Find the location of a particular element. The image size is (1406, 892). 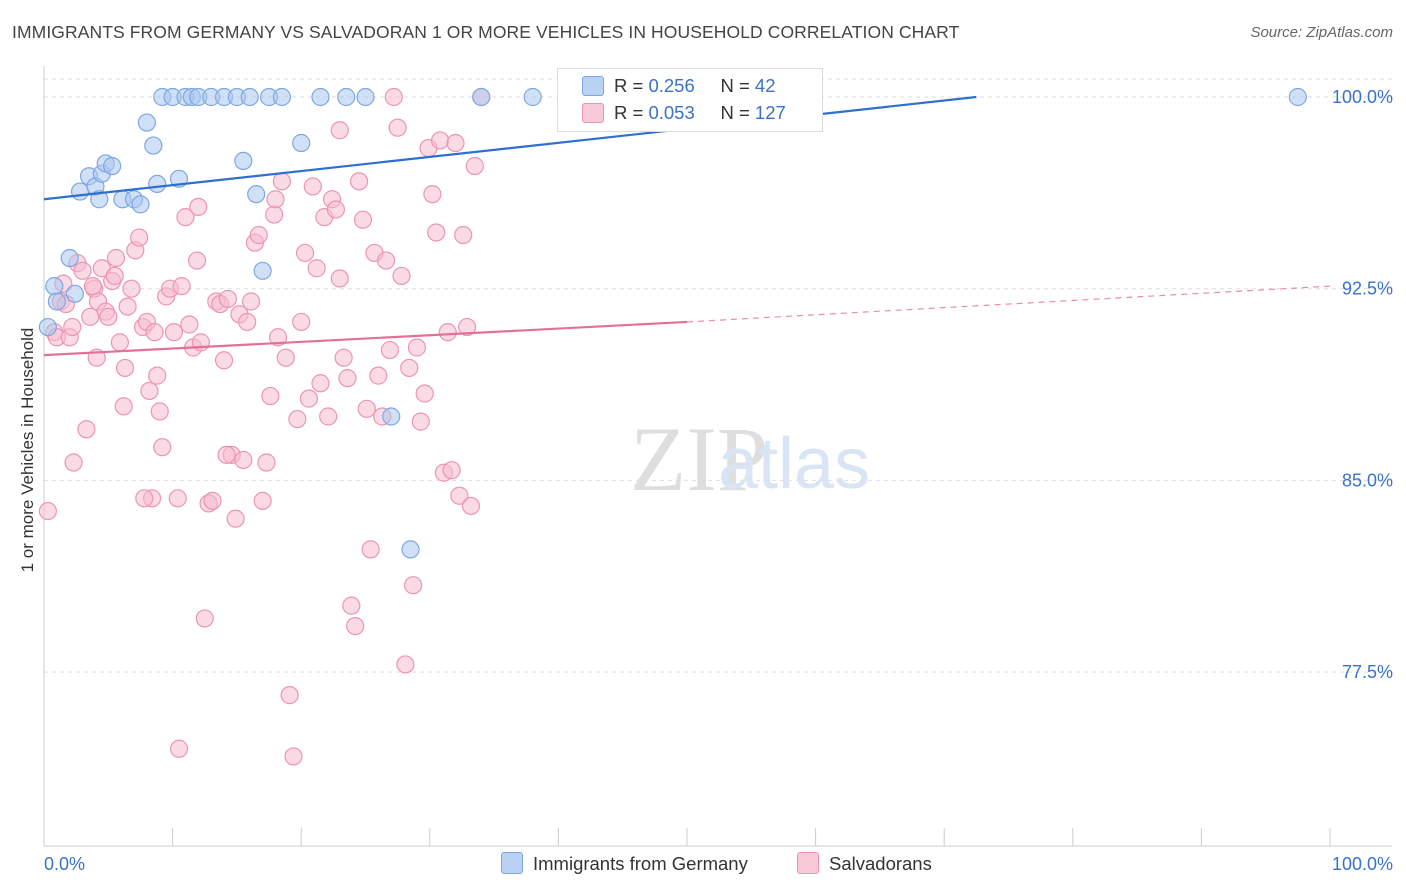

y-tick-label: 77.5% is located at coordinates (1367, 672).